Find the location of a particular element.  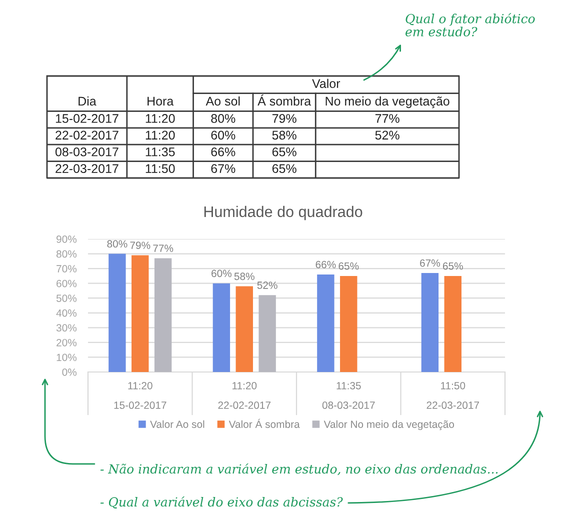

data-label: 79% is located at coordinates (140, 246).